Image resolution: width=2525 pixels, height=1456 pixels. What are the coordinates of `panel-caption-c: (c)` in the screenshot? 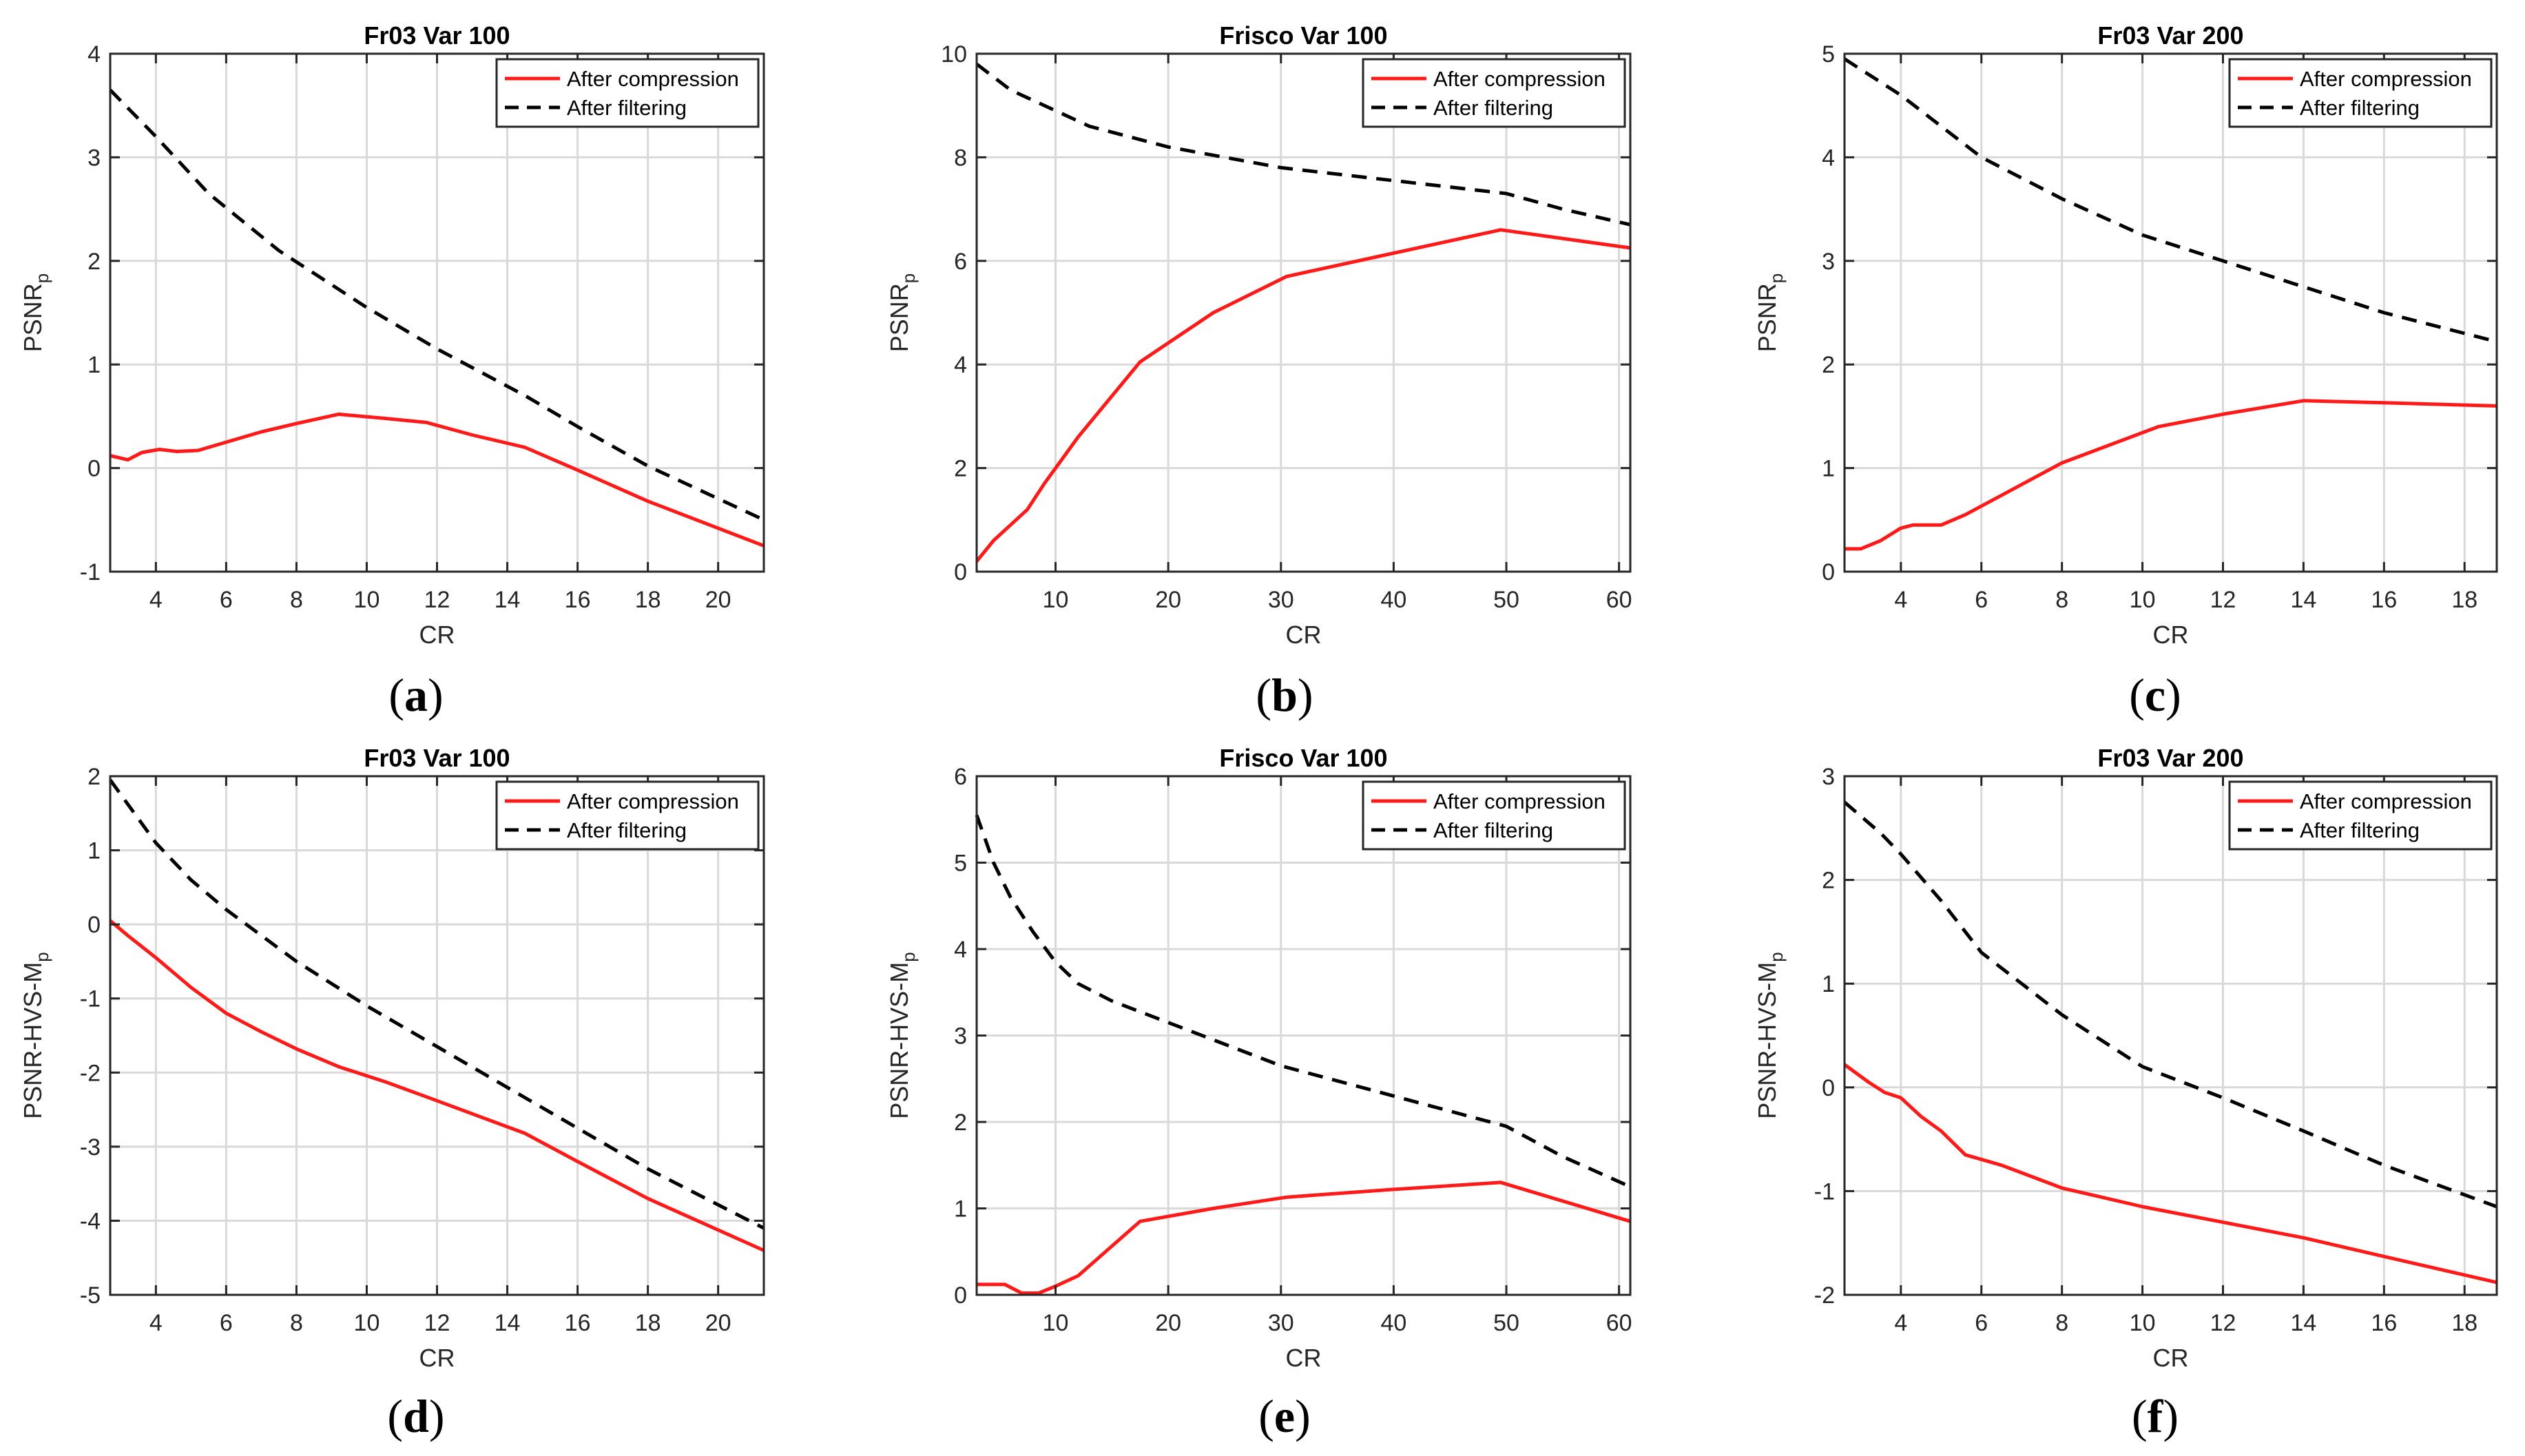 It's located at (2155, 695).